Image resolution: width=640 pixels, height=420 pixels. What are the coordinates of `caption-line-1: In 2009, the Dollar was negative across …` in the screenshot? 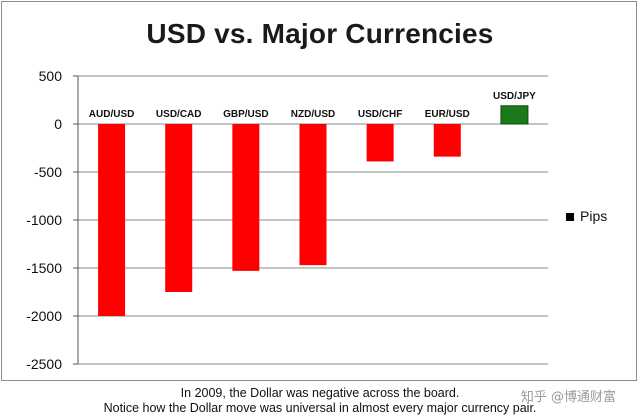 It's located at (320, 393).